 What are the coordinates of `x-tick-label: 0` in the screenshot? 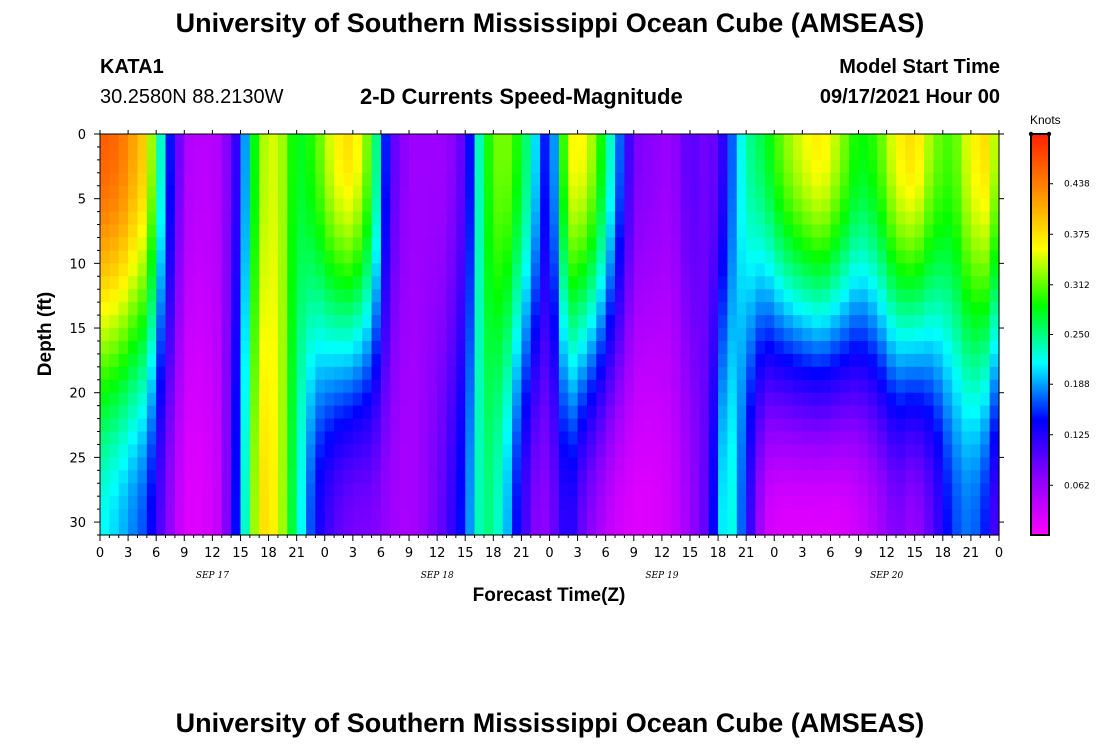 It's located at (549, 553).